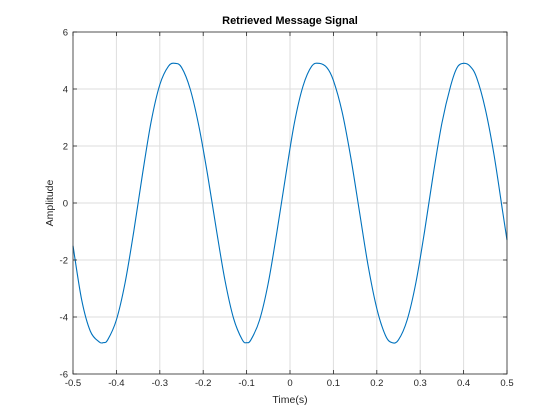 This screenshot has width=560, height=420. Describe the element at coordinates (65, 33) in the screenshot. I see `y-tick-label: 6` at that location.